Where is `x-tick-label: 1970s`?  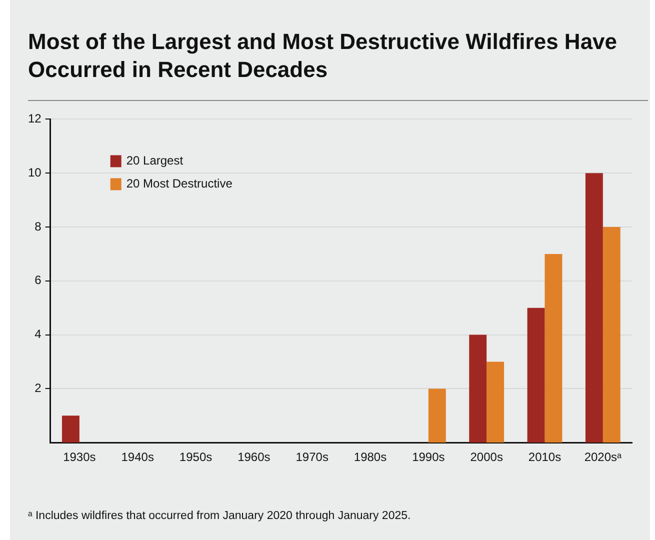
x-tick-label: 1970s is located at coordinates (312, 457).